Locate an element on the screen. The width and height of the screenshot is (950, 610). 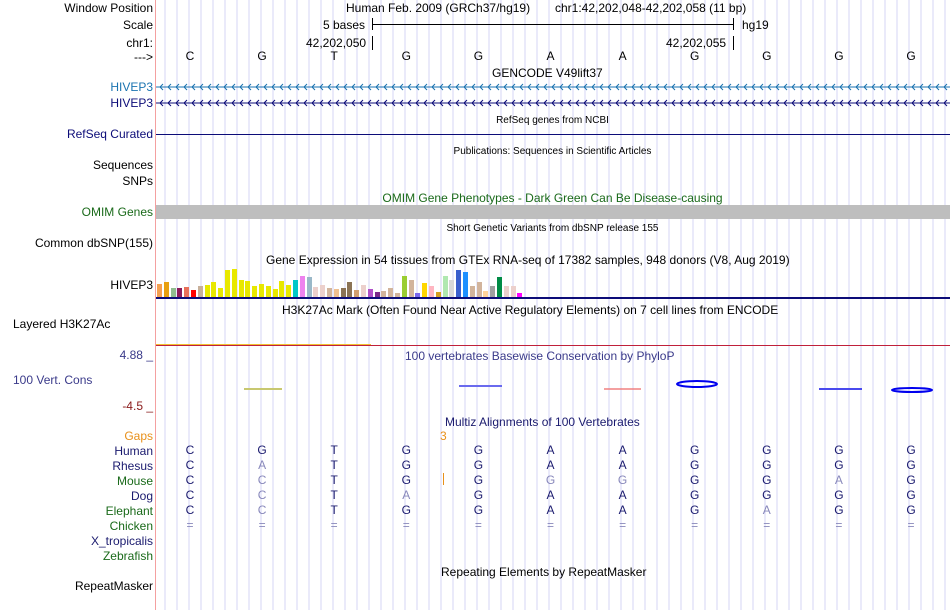
species-label: Elephant is located at coordinates (129, 511).